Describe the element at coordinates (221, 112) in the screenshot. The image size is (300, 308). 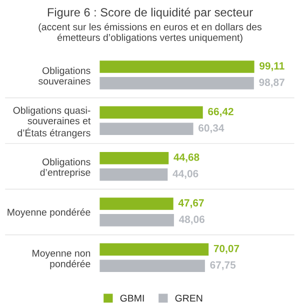
I see `data-label: 66,42` at that location.